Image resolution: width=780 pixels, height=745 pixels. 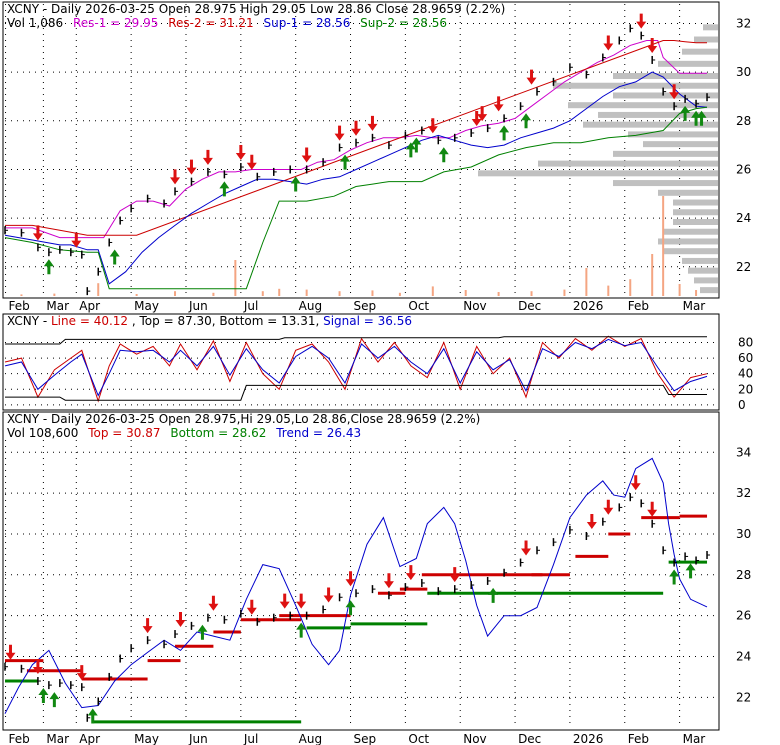 What do you see at coordinates (598, 159) in the screenshot?
I see `volume-profile` at bounding box center [598, 159].